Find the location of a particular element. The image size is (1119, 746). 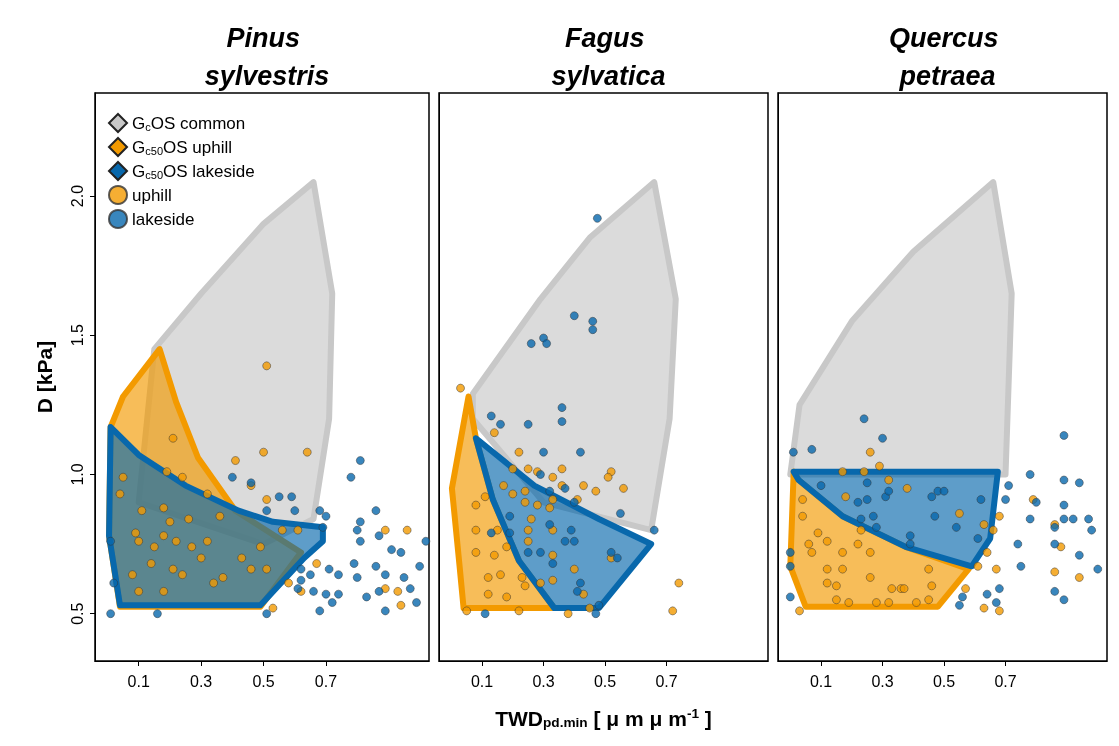

y-tick-label: 0.5 is located at coordinates (77, 613).